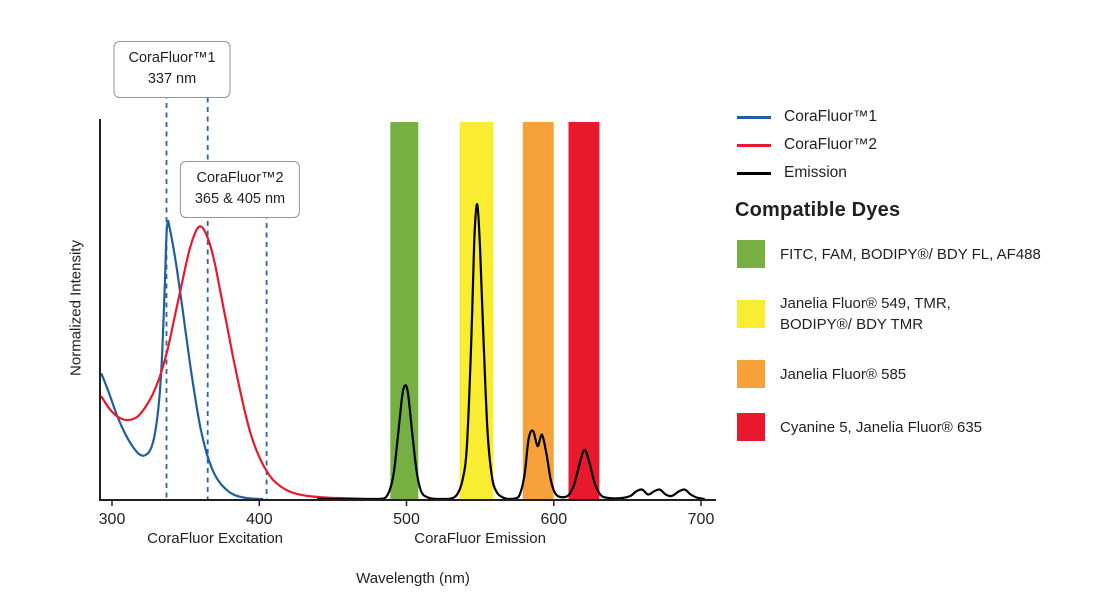 Image resolution: width=1110 pixels, height=612 pixels. I want to click on orange-dye-swatch, so click(751, 374).